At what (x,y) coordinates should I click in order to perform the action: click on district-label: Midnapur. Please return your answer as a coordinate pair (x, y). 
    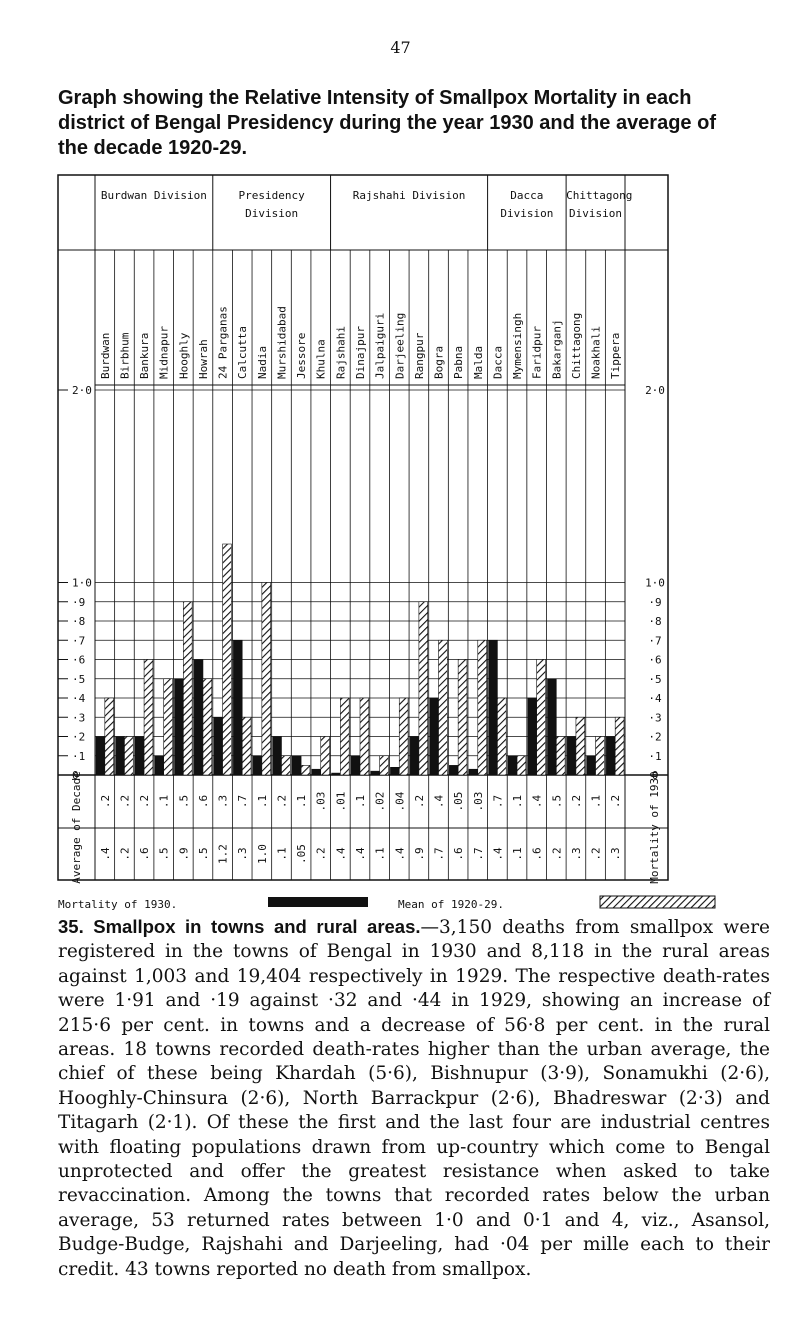
    Looking at the image, I should click on (164, 352).